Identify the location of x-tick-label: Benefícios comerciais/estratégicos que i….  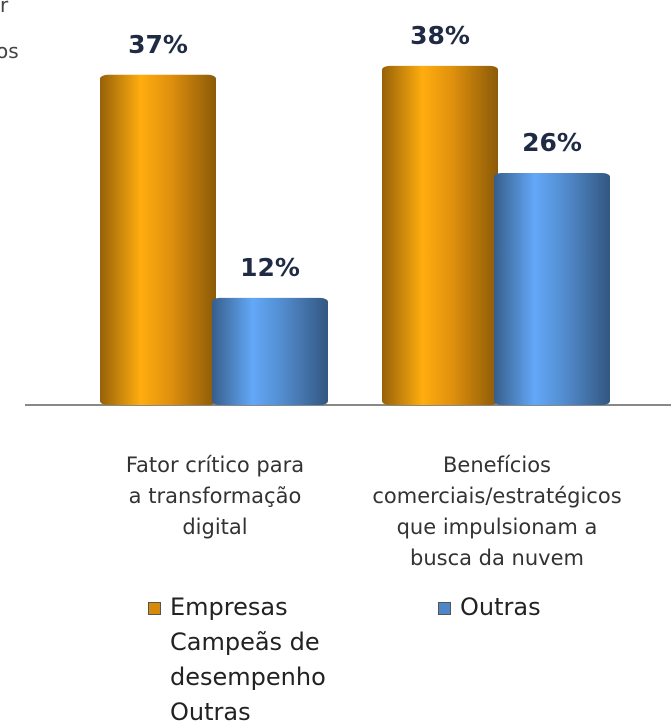
(497, 511).